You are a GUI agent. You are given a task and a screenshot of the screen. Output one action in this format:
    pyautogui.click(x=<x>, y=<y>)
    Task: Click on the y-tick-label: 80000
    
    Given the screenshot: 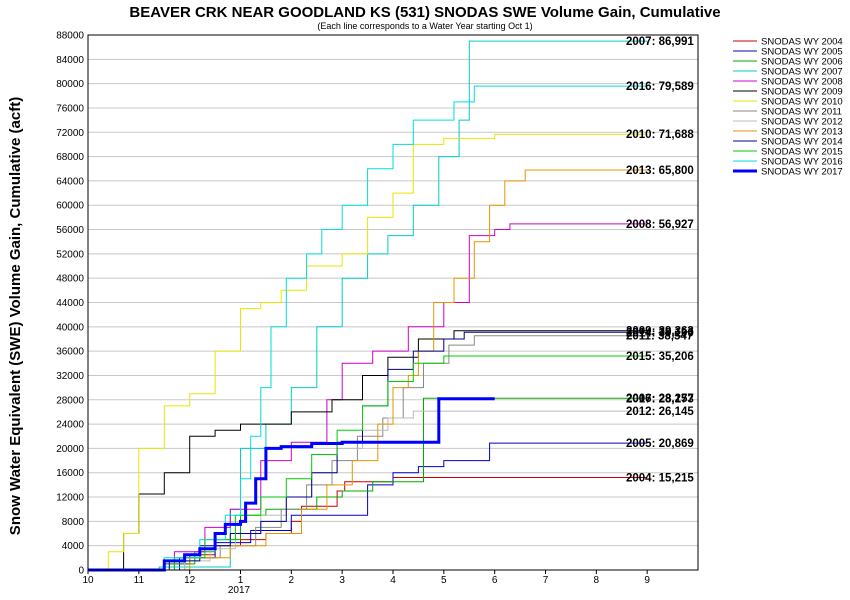 What is the action you would take?
    pyautogui.click(x=70, y=84)
    